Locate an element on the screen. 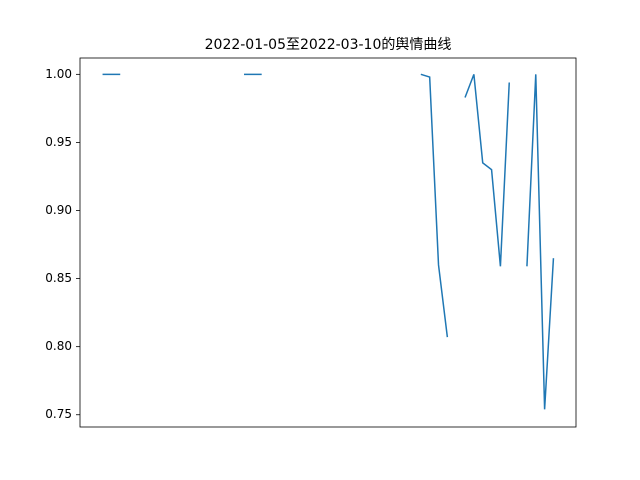 Image resolution: width=640 pixels, height=480 pixels. y-tick-label: 0.75 is located at coordinates (58, 414).